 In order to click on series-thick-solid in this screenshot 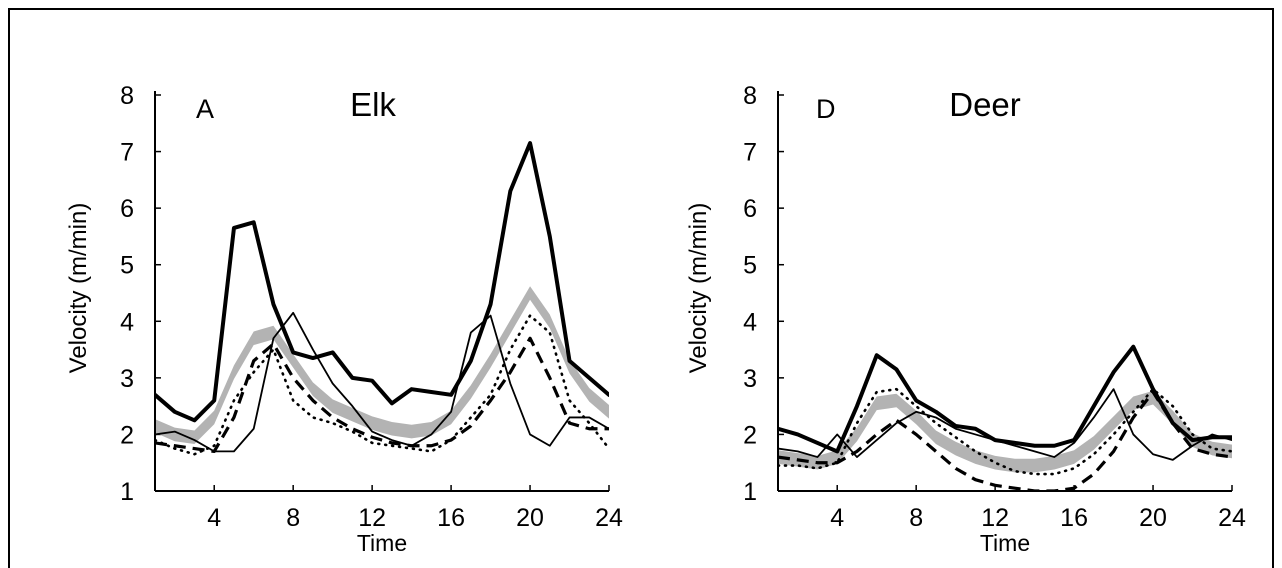, I will do `click(1005, 399)`.